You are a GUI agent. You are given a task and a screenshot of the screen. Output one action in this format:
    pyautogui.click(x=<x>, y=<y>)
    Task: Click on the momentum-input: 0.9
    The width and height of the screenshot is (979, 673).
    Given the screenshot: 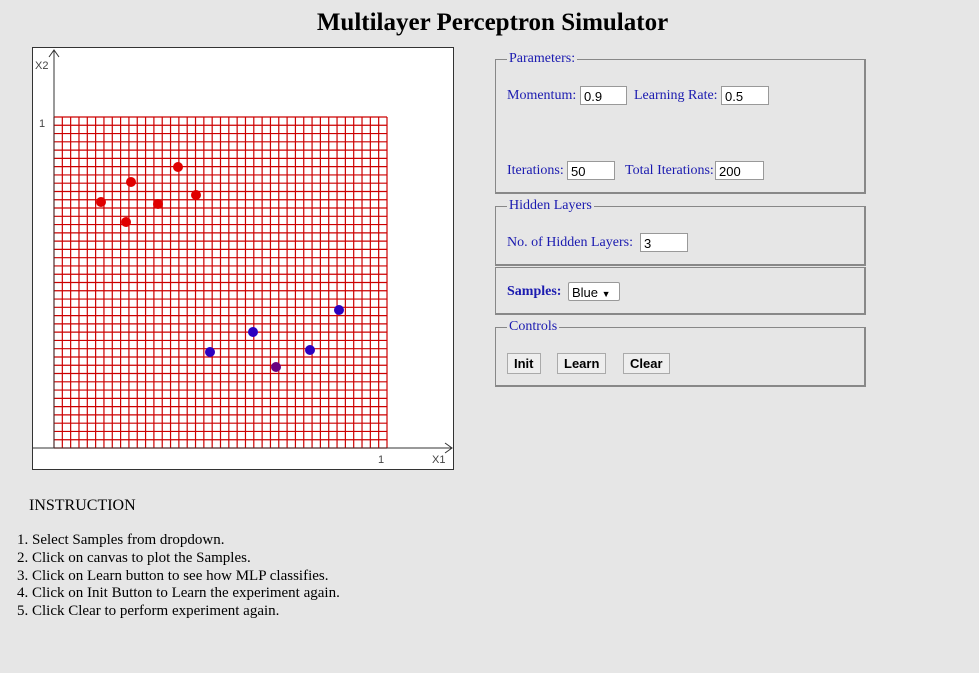 What is the action you would take?
    pyautogui.click(x=603, y=95)
    